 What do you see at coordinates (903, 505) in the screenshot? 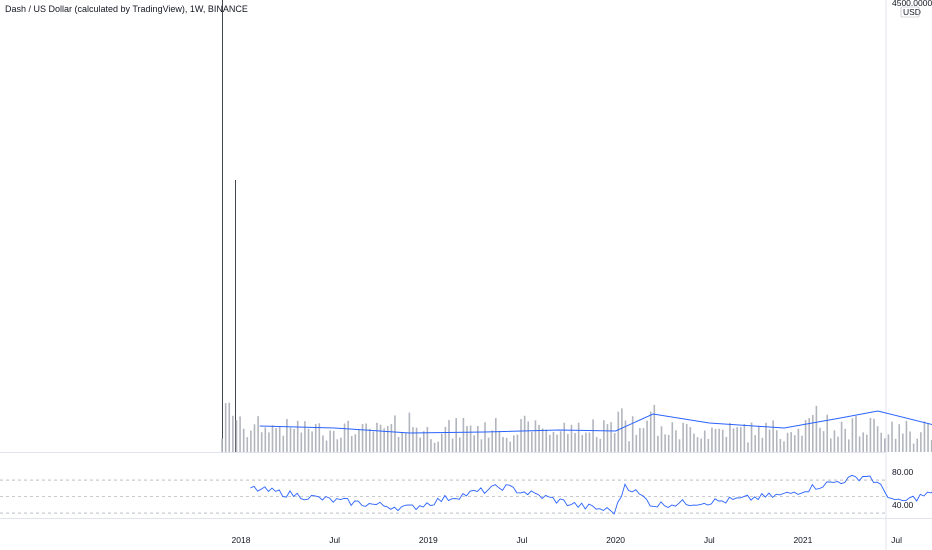
I see `rsi-axis-label: 40.00` at bounding box center [903, 505].